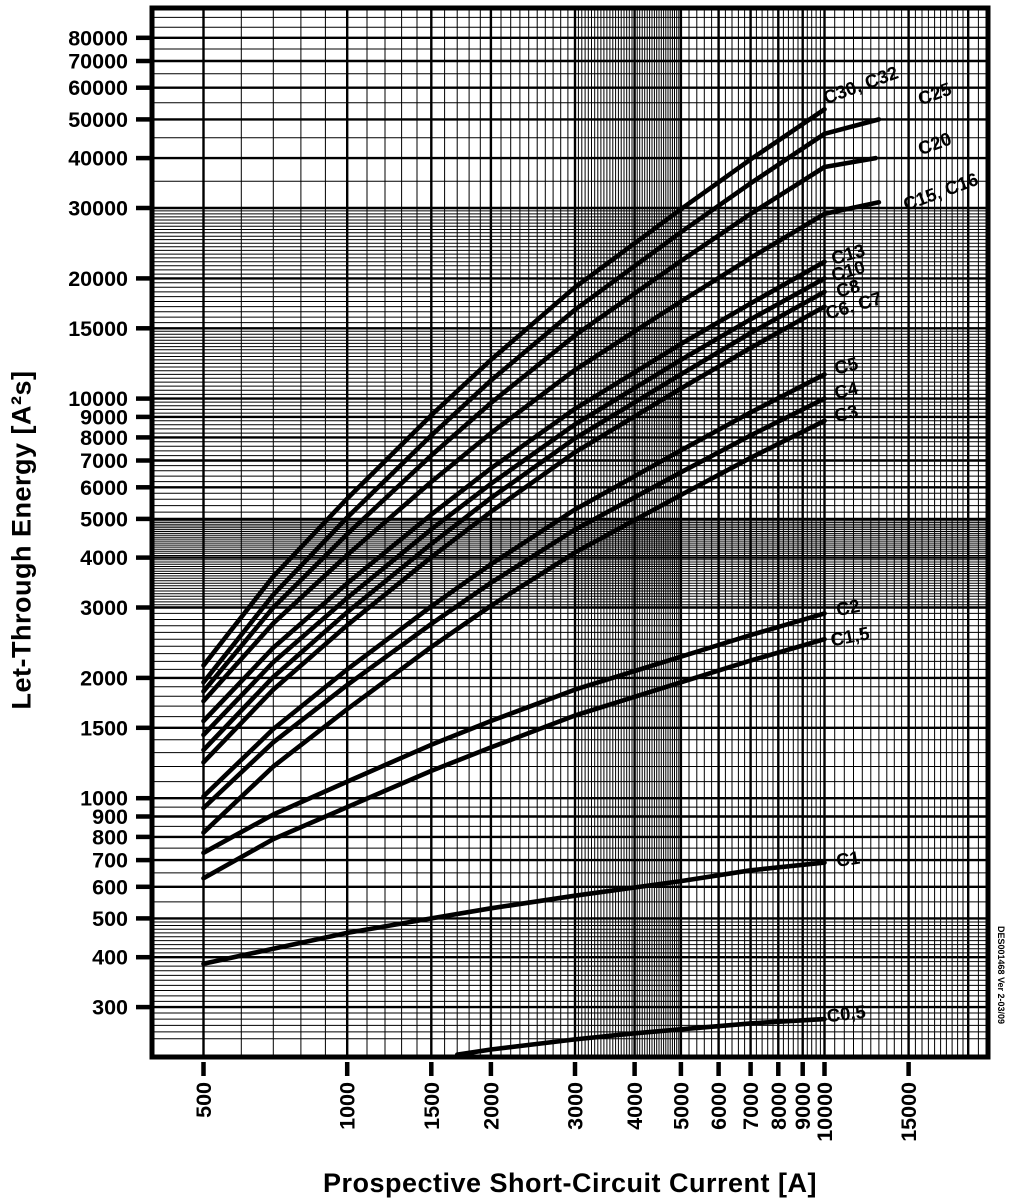  Describe the element at coordinates (934, 93) in the screenshot. I see `curve-label-c25: C25` at that location.